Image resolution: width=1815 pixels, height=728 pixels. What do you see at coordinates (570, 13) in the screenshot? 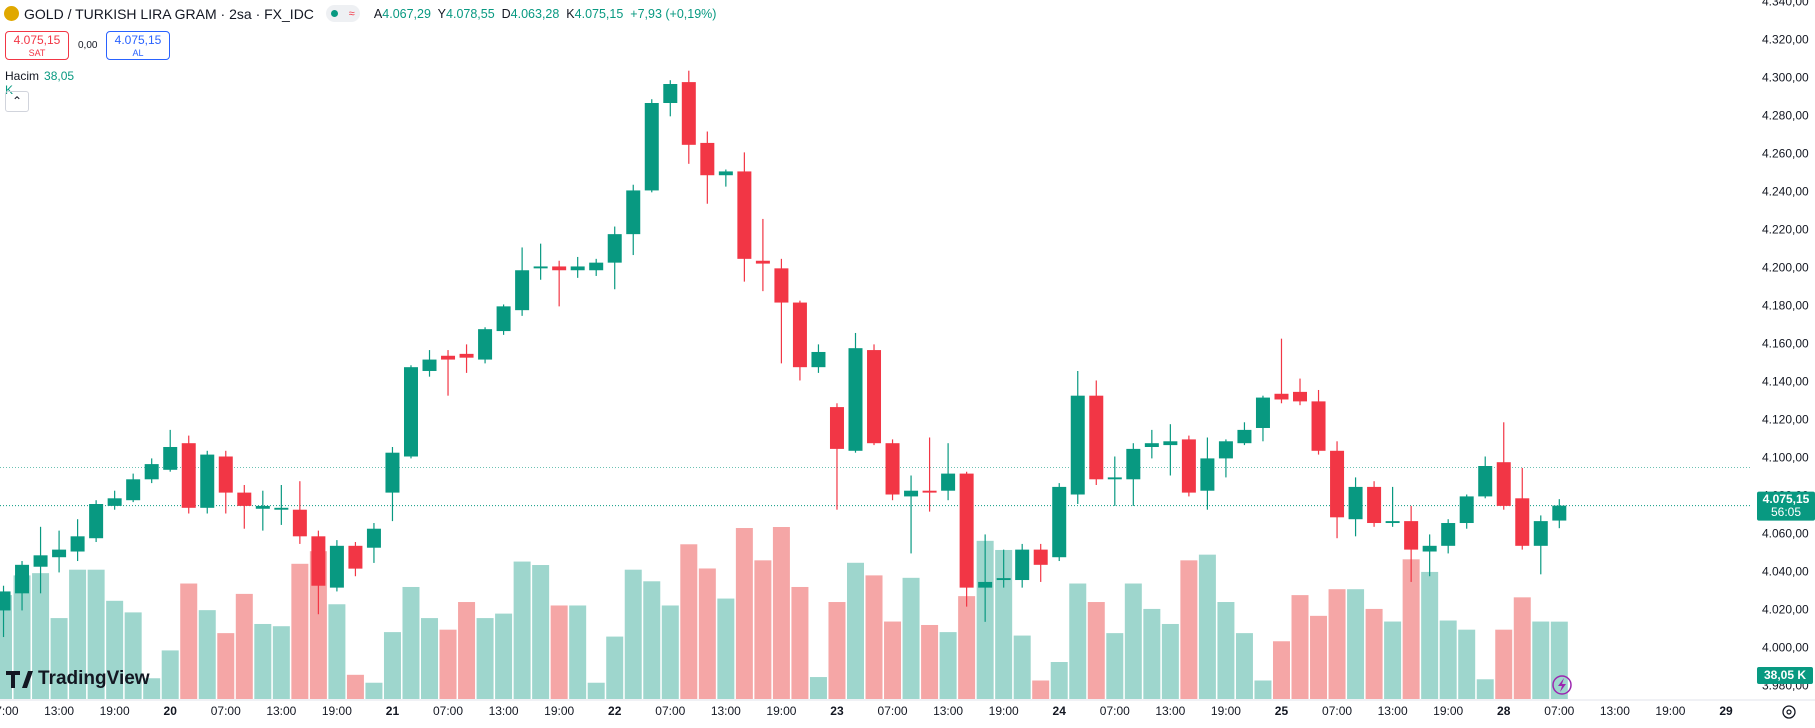
I see `ohlc-key: K` at bounding box center [570, 13].